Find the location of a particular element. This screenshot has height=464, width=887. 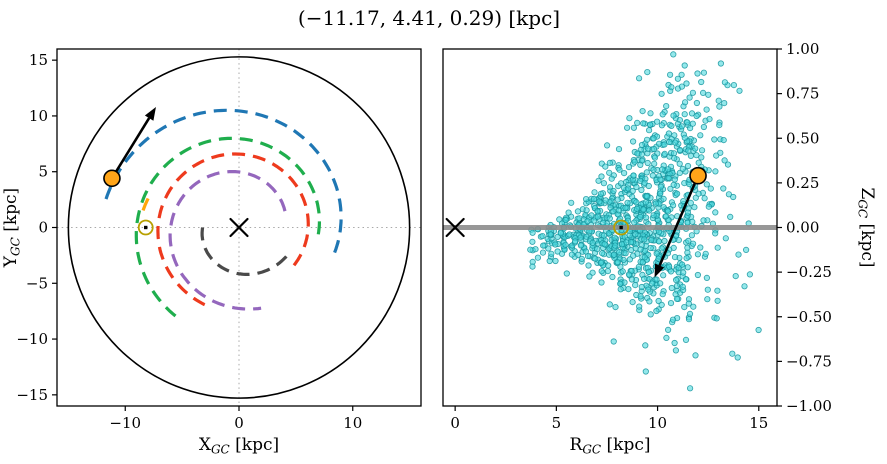

spiral-arms is located at coordinates (223, 213).